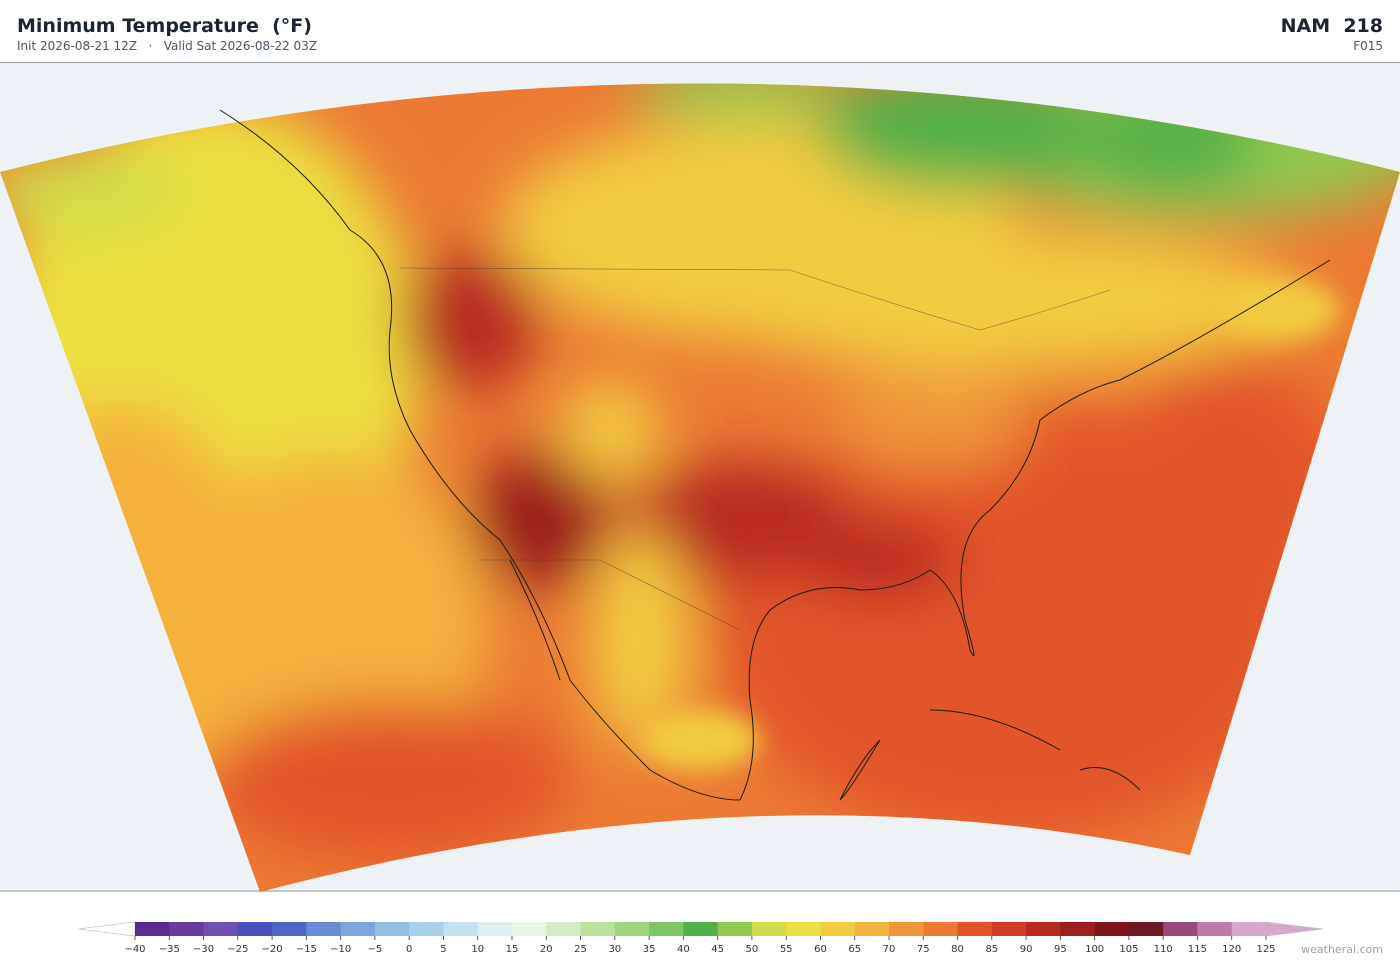 The width and height of the screenshot is (1400, 965). Describe the element at coordinates (409, 949) in the screenshot. I see `tick-label: 0` at that location.